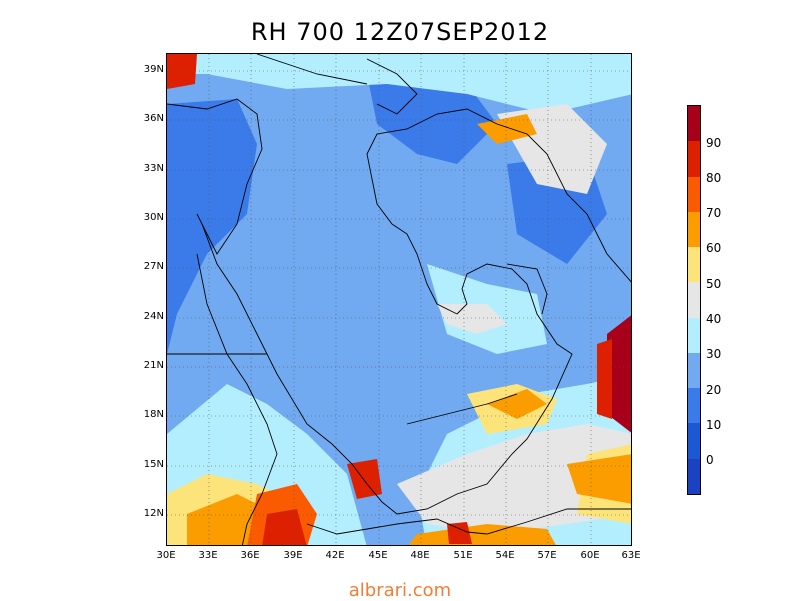 Image resolution: width=800 pixels, height=601 pixels. What do you see at coordinates (432, 119) in the screenshot?
I see `dry-region-north` at bounding box center [432, 119].